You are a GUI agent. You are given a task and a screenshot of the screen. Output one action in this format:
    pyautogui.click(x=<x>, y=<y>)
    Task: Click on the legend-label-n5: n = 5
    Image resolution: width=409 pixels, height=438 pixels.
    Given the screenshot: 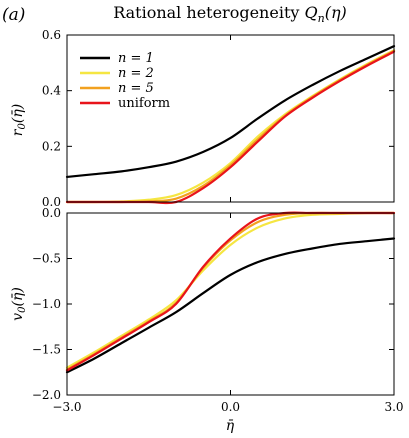 What is the action you would take?
    pyautogui.click(x=136, y=88)
    